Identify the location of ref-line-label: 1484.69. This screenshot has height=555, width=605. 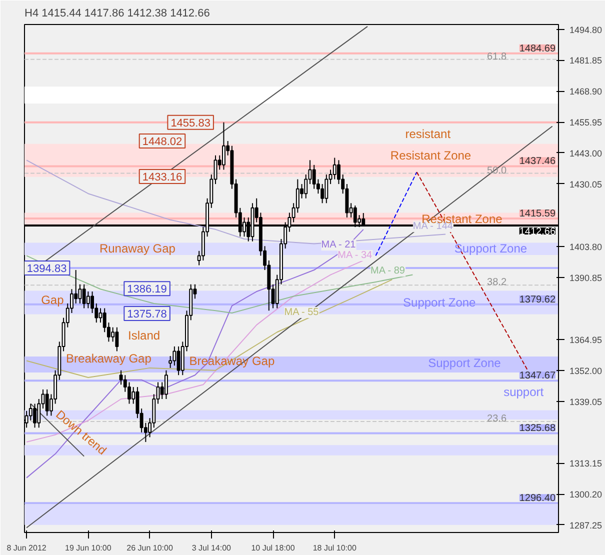
(537, 48).